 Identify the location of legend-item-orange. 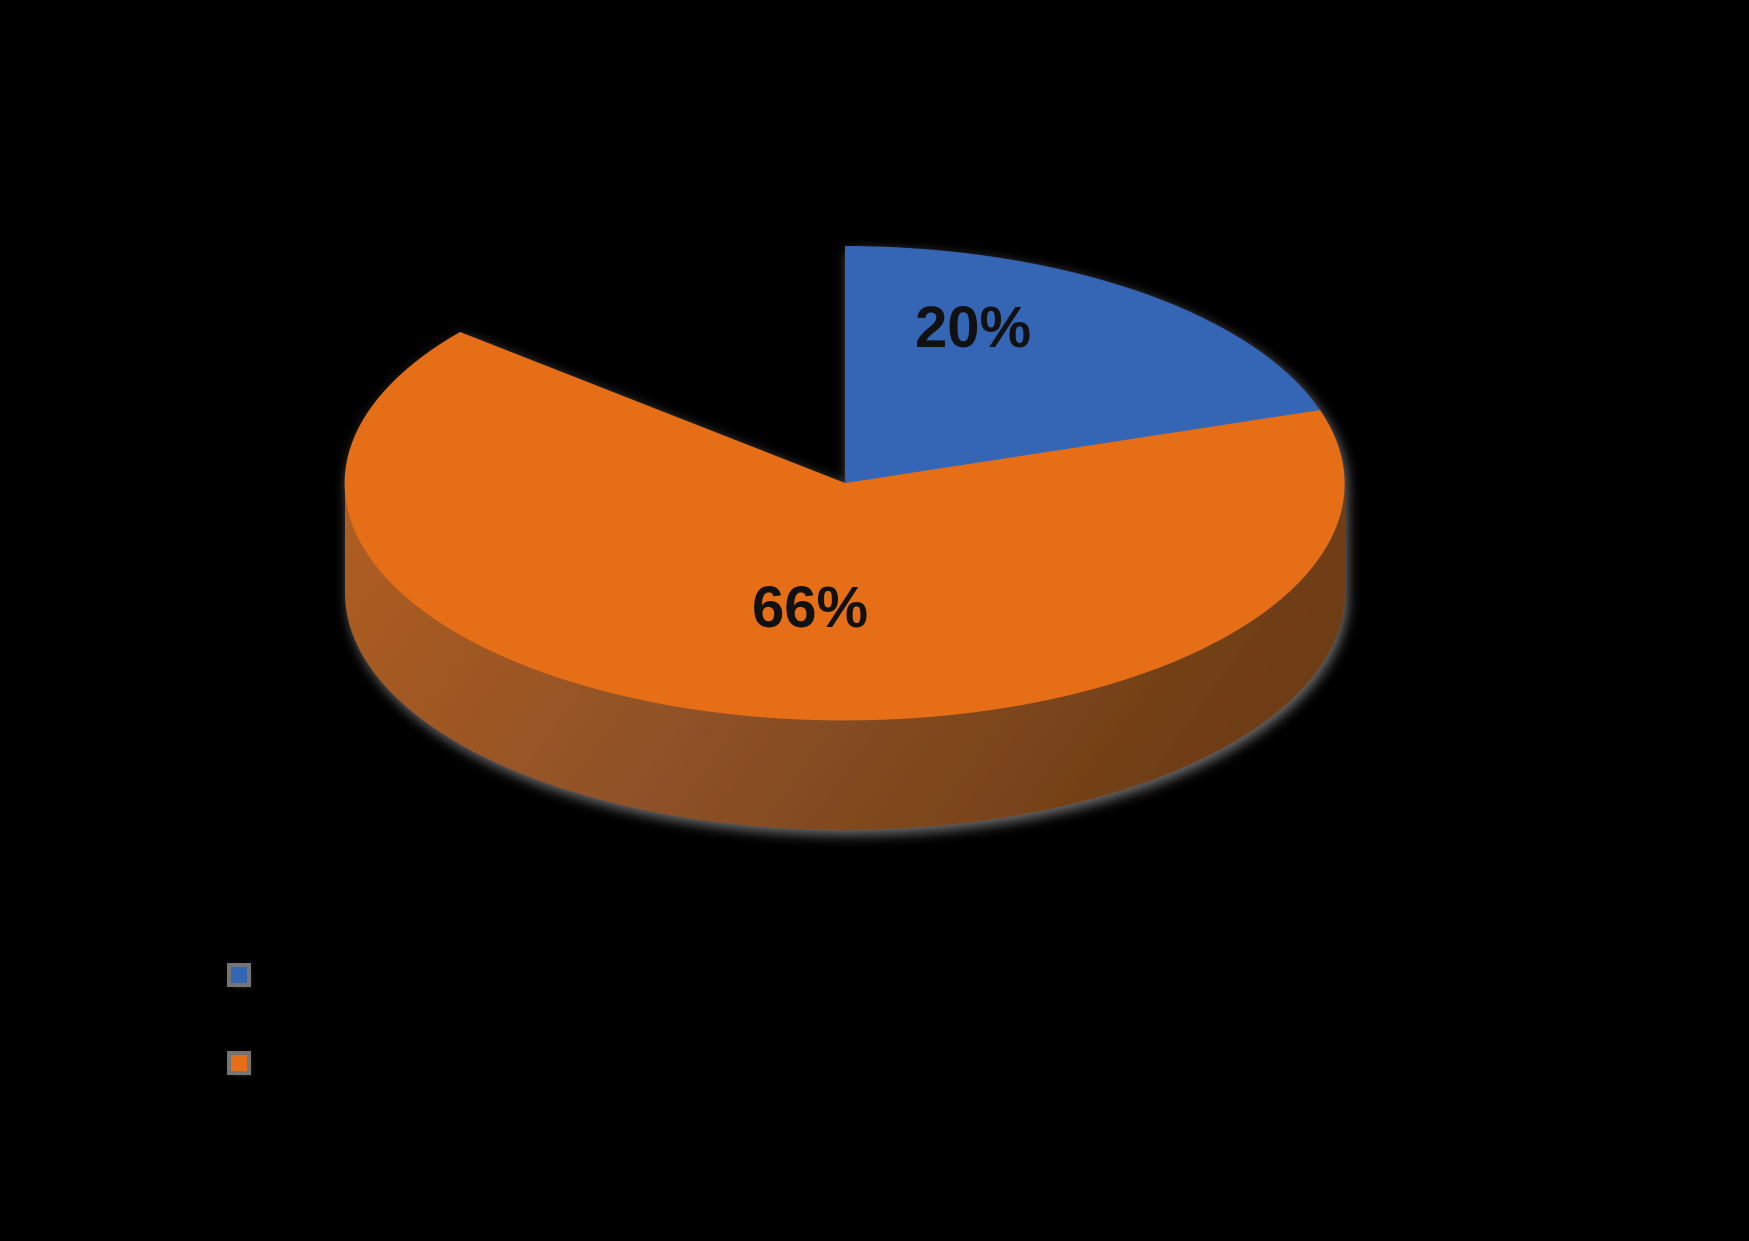
(254, 1063).